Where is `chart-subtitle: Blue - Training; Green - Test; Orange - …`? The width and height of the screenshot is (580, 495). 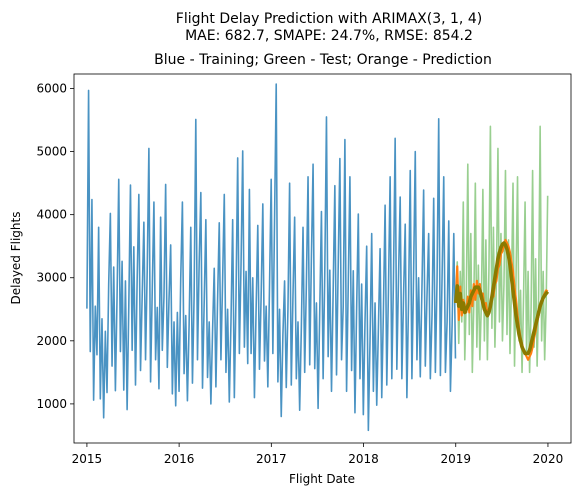 chart-subtitle: Blue - Training; Green - Test; Orange - … is located at coordinates (323, 60).